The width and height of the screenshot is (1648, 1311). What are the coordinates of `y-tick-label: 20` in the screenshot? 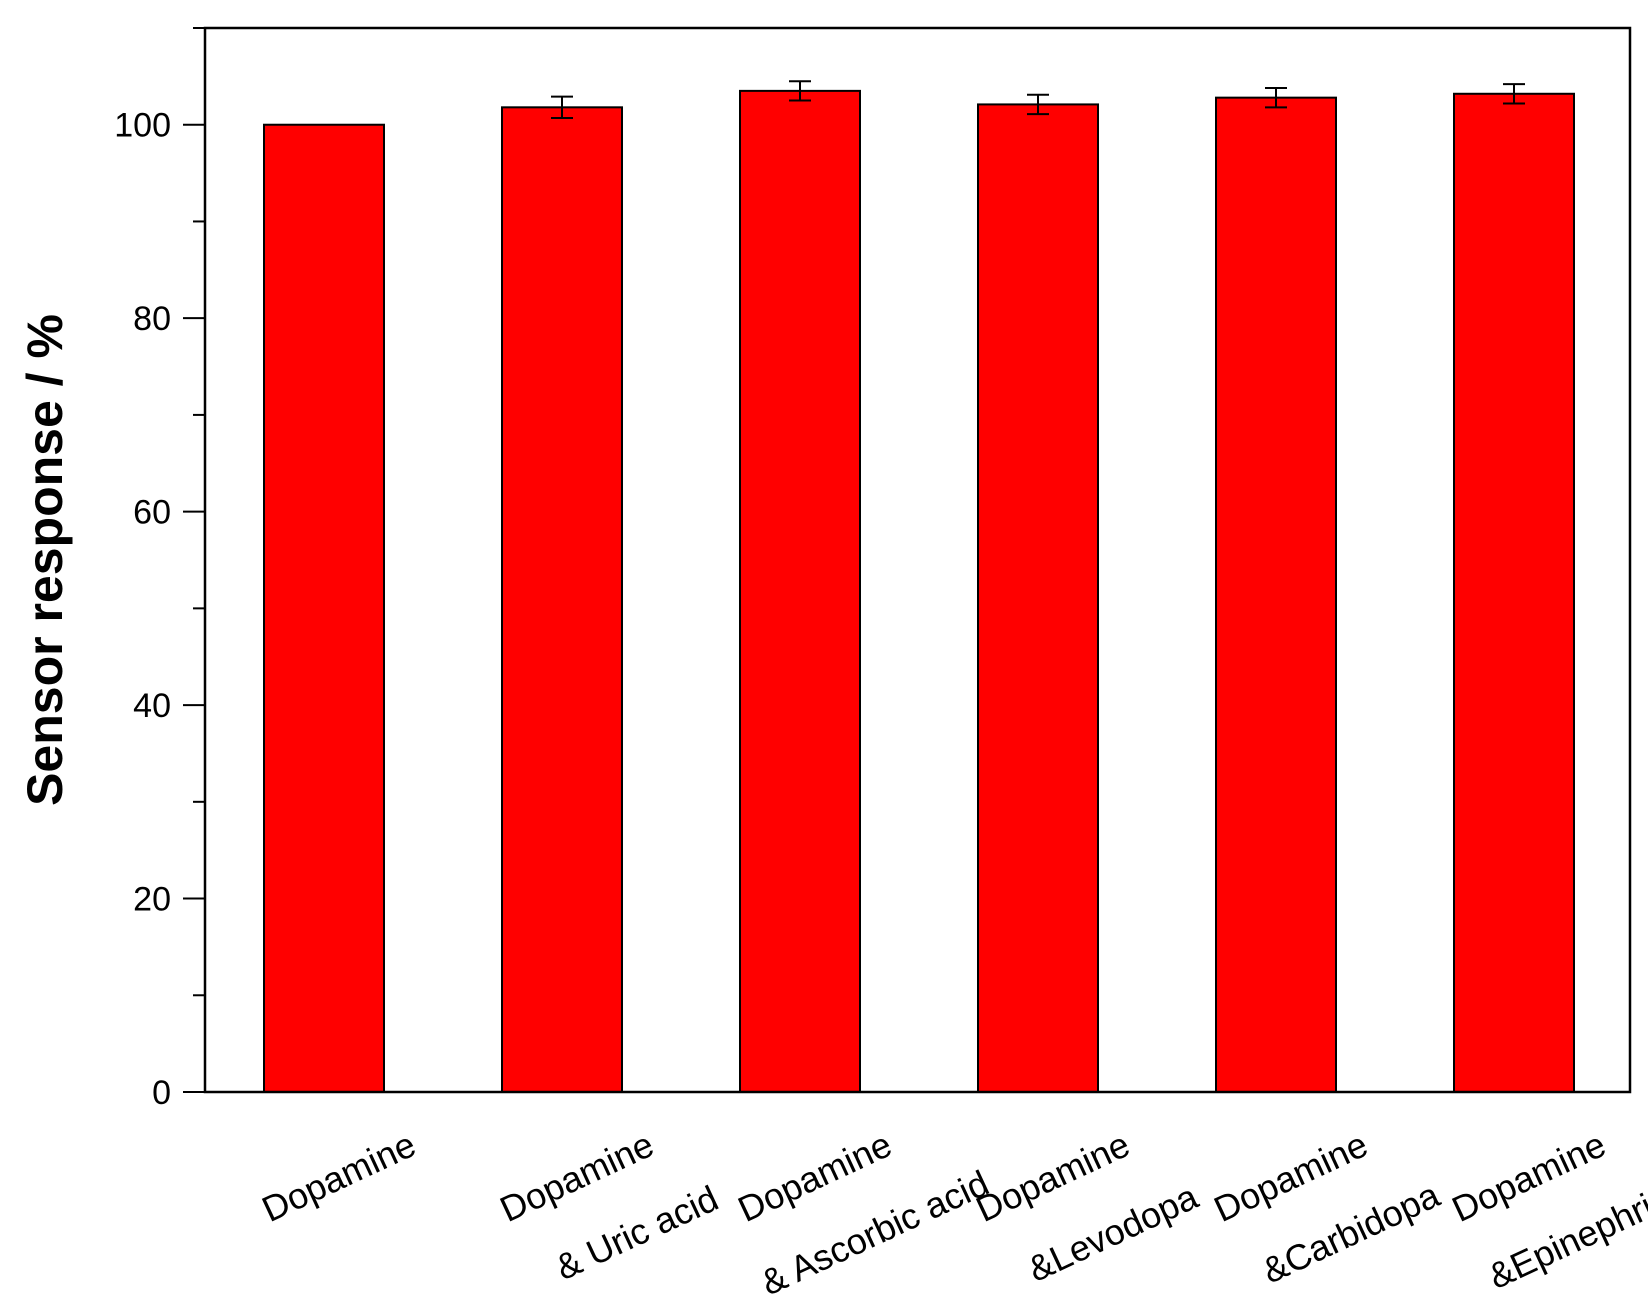 It's located at (152, 900).